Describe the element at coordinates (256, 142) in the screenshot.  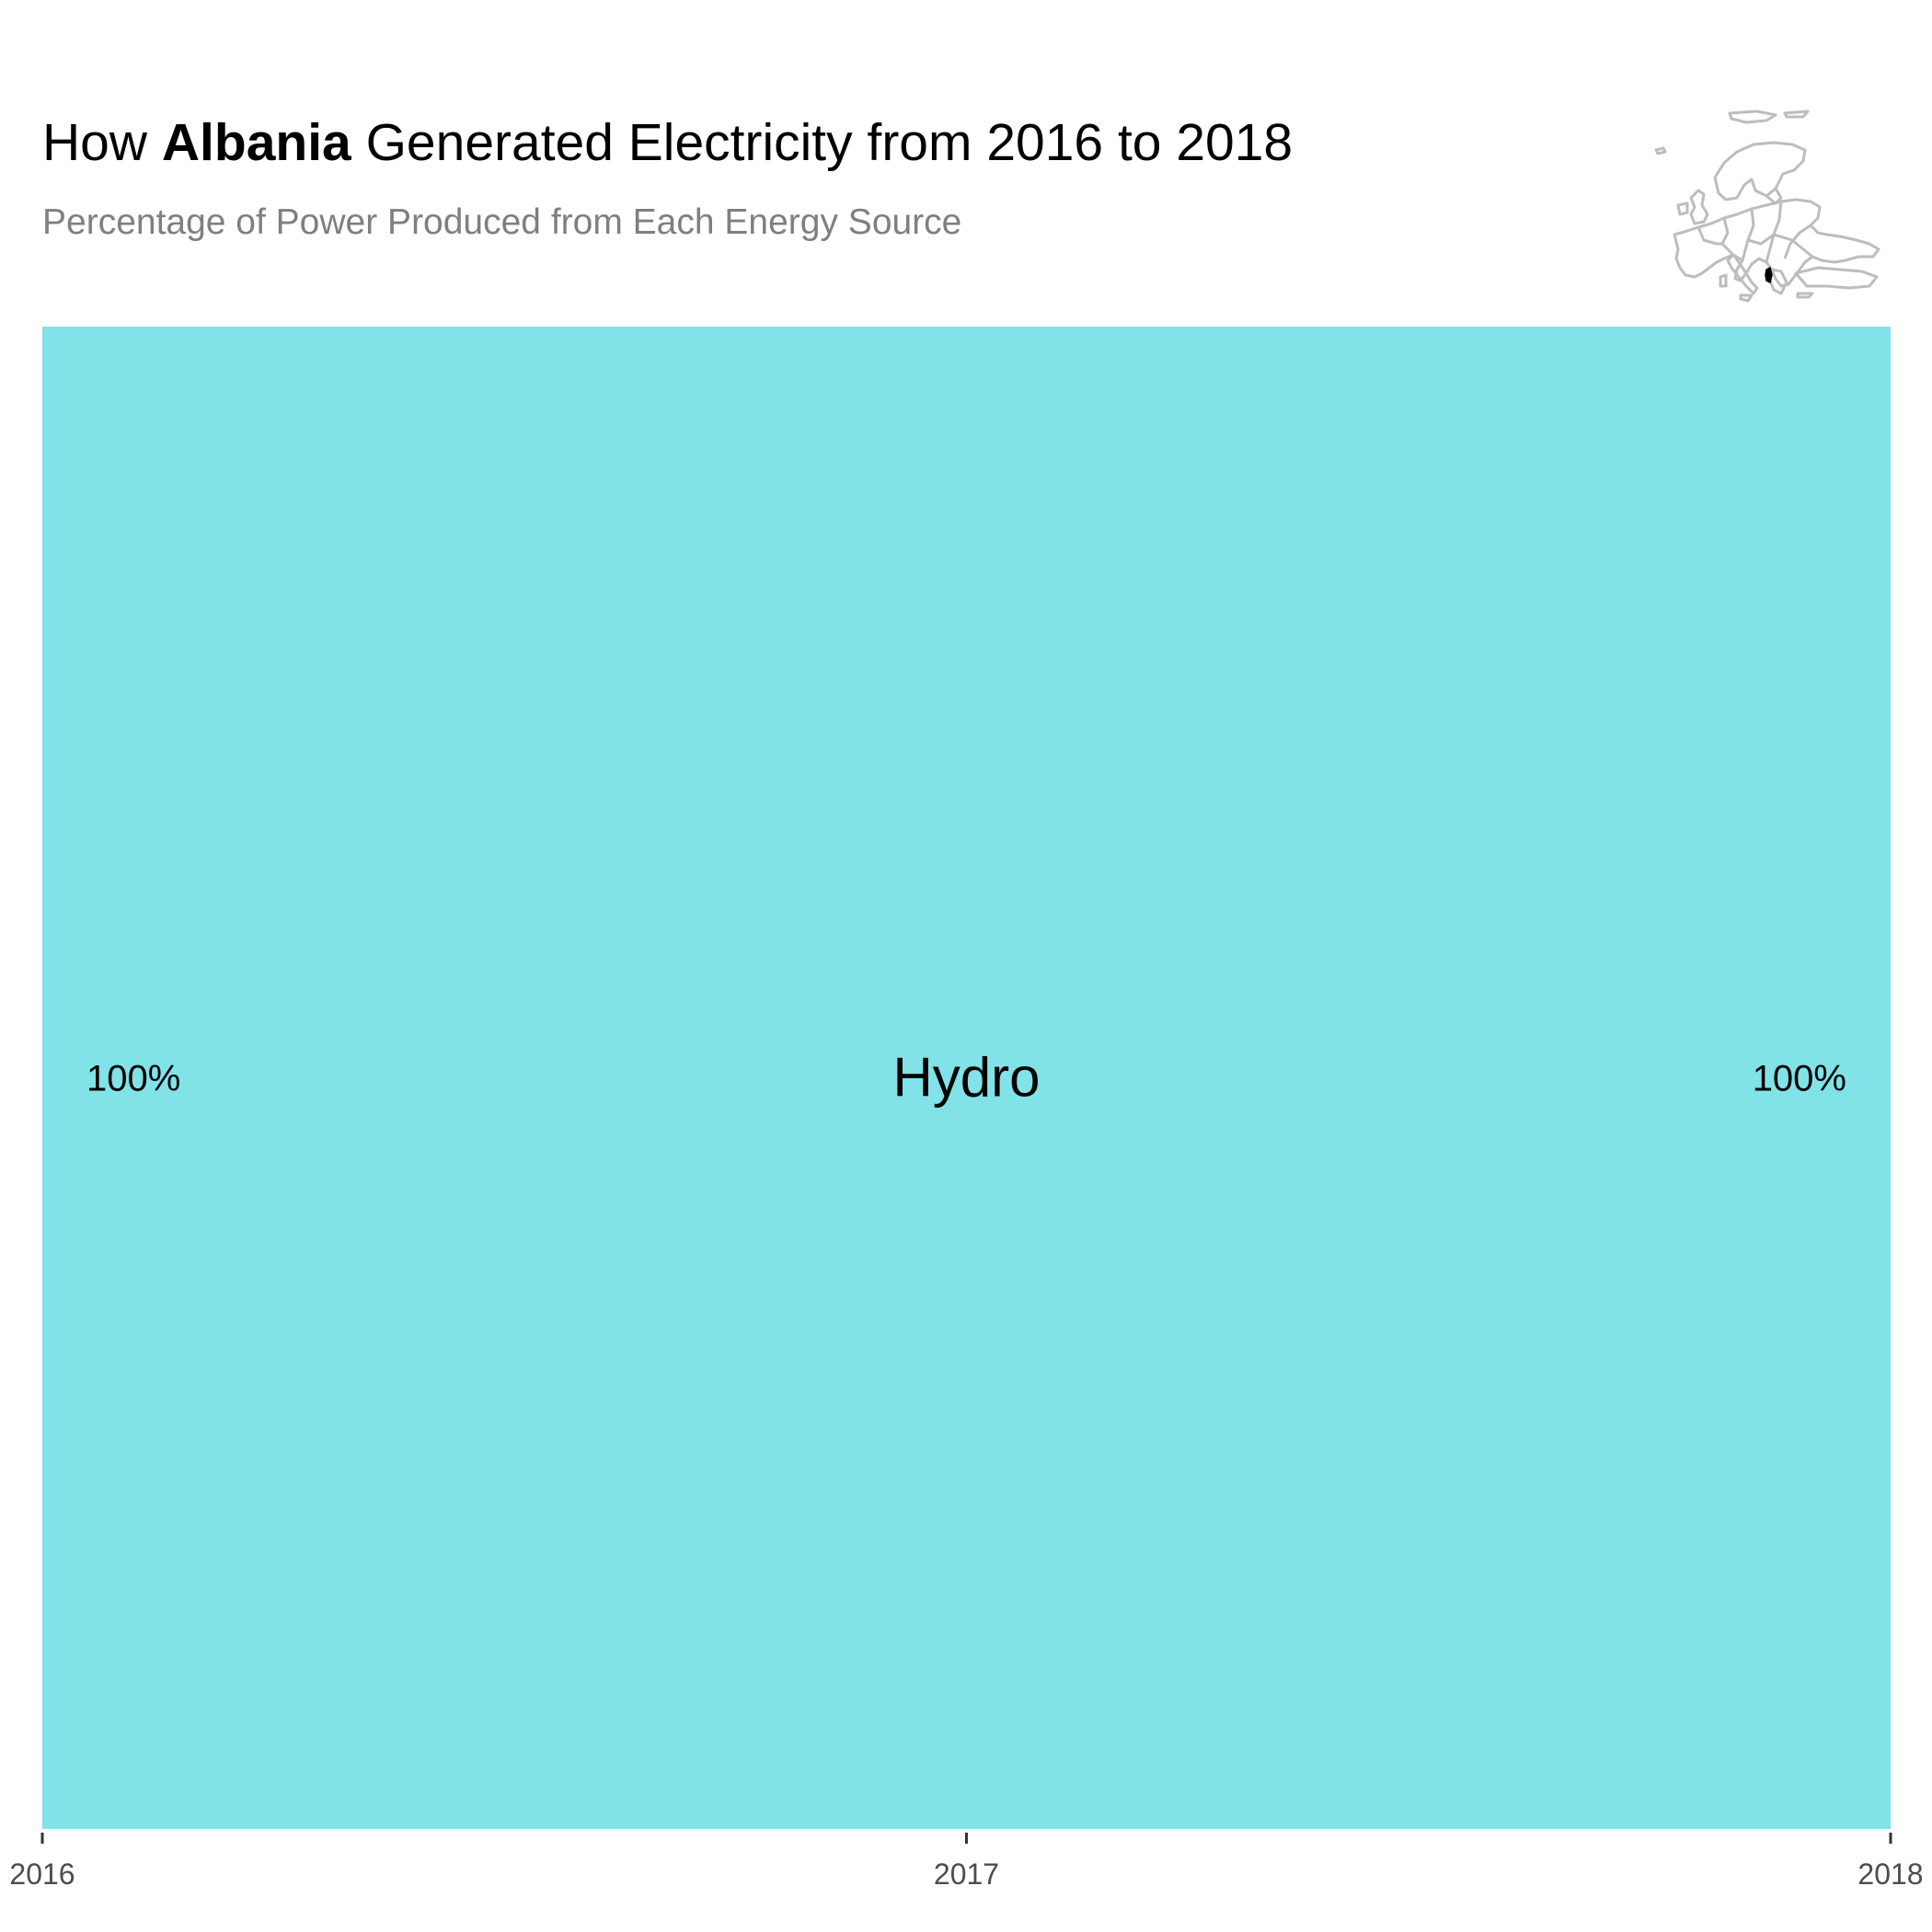
I see `title-country: Albania` at that location.